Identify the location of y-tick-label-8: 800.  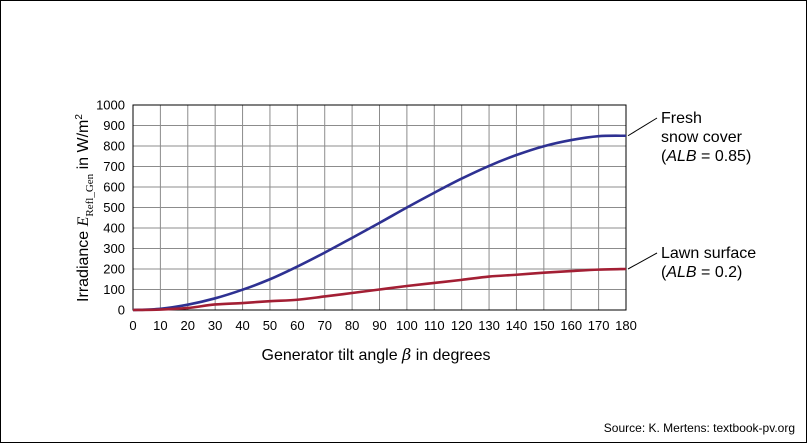
(114, 146).